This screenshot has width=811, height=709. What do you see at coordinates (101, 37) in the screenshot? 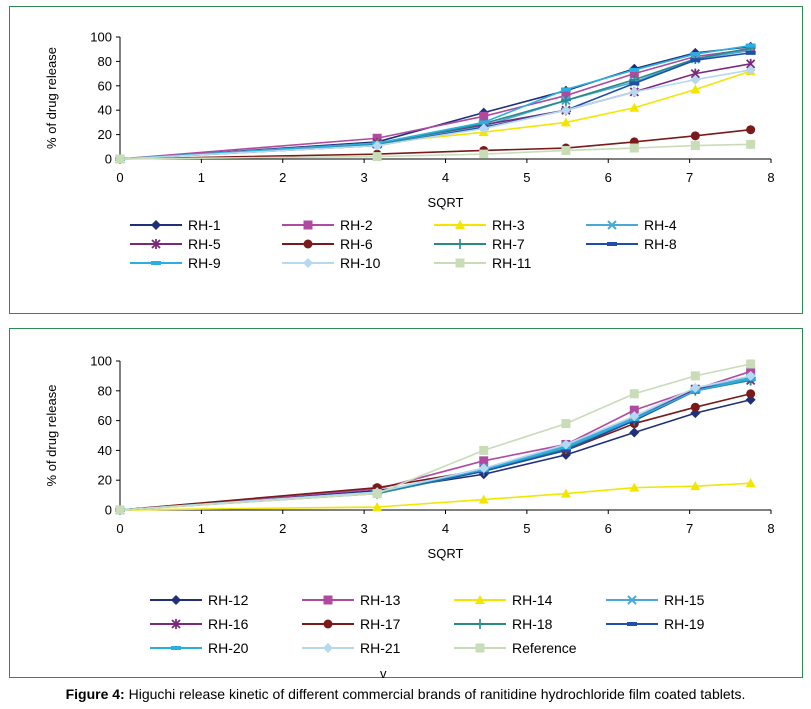
I see `y-tick-label: 100` at bounding box center [101, 37].